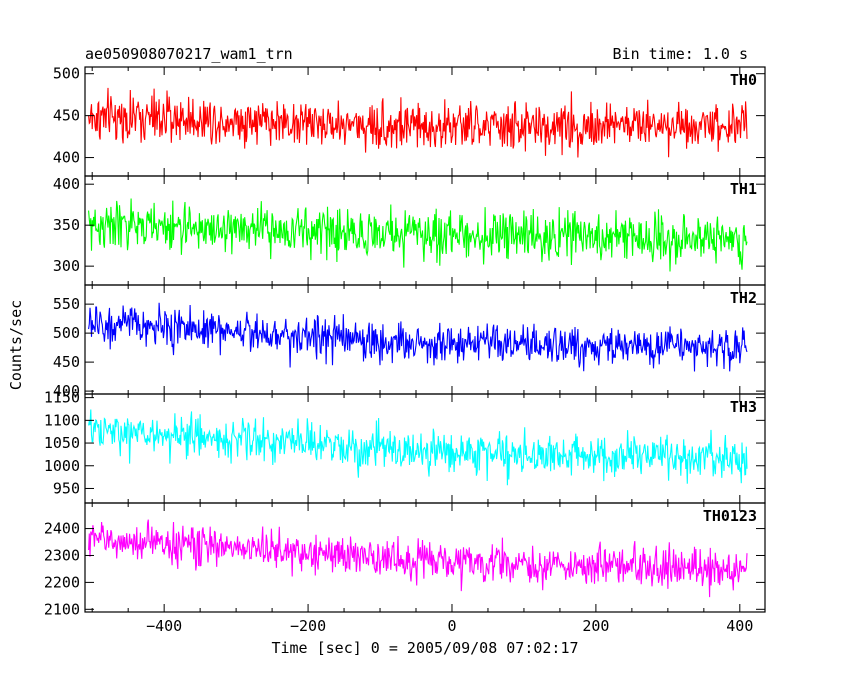 This screenshot has width=850, height=680. Describe the element at coordinates (62, 529) in the screenshot. I see `y-tick-label: 2400` at that location.